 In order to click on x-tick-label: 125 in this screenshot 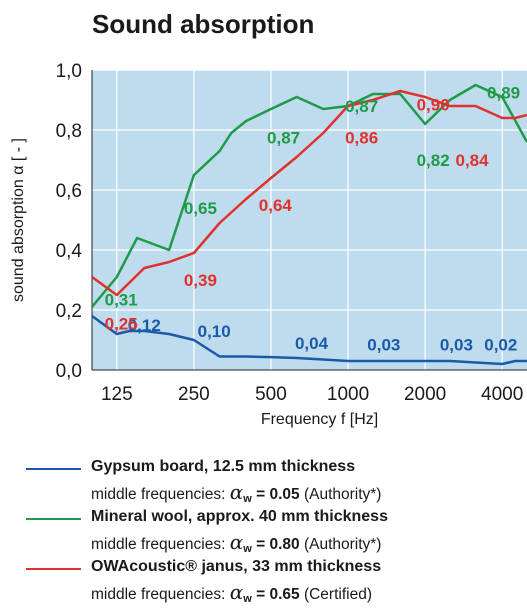, I will do `click(117, 394)`.